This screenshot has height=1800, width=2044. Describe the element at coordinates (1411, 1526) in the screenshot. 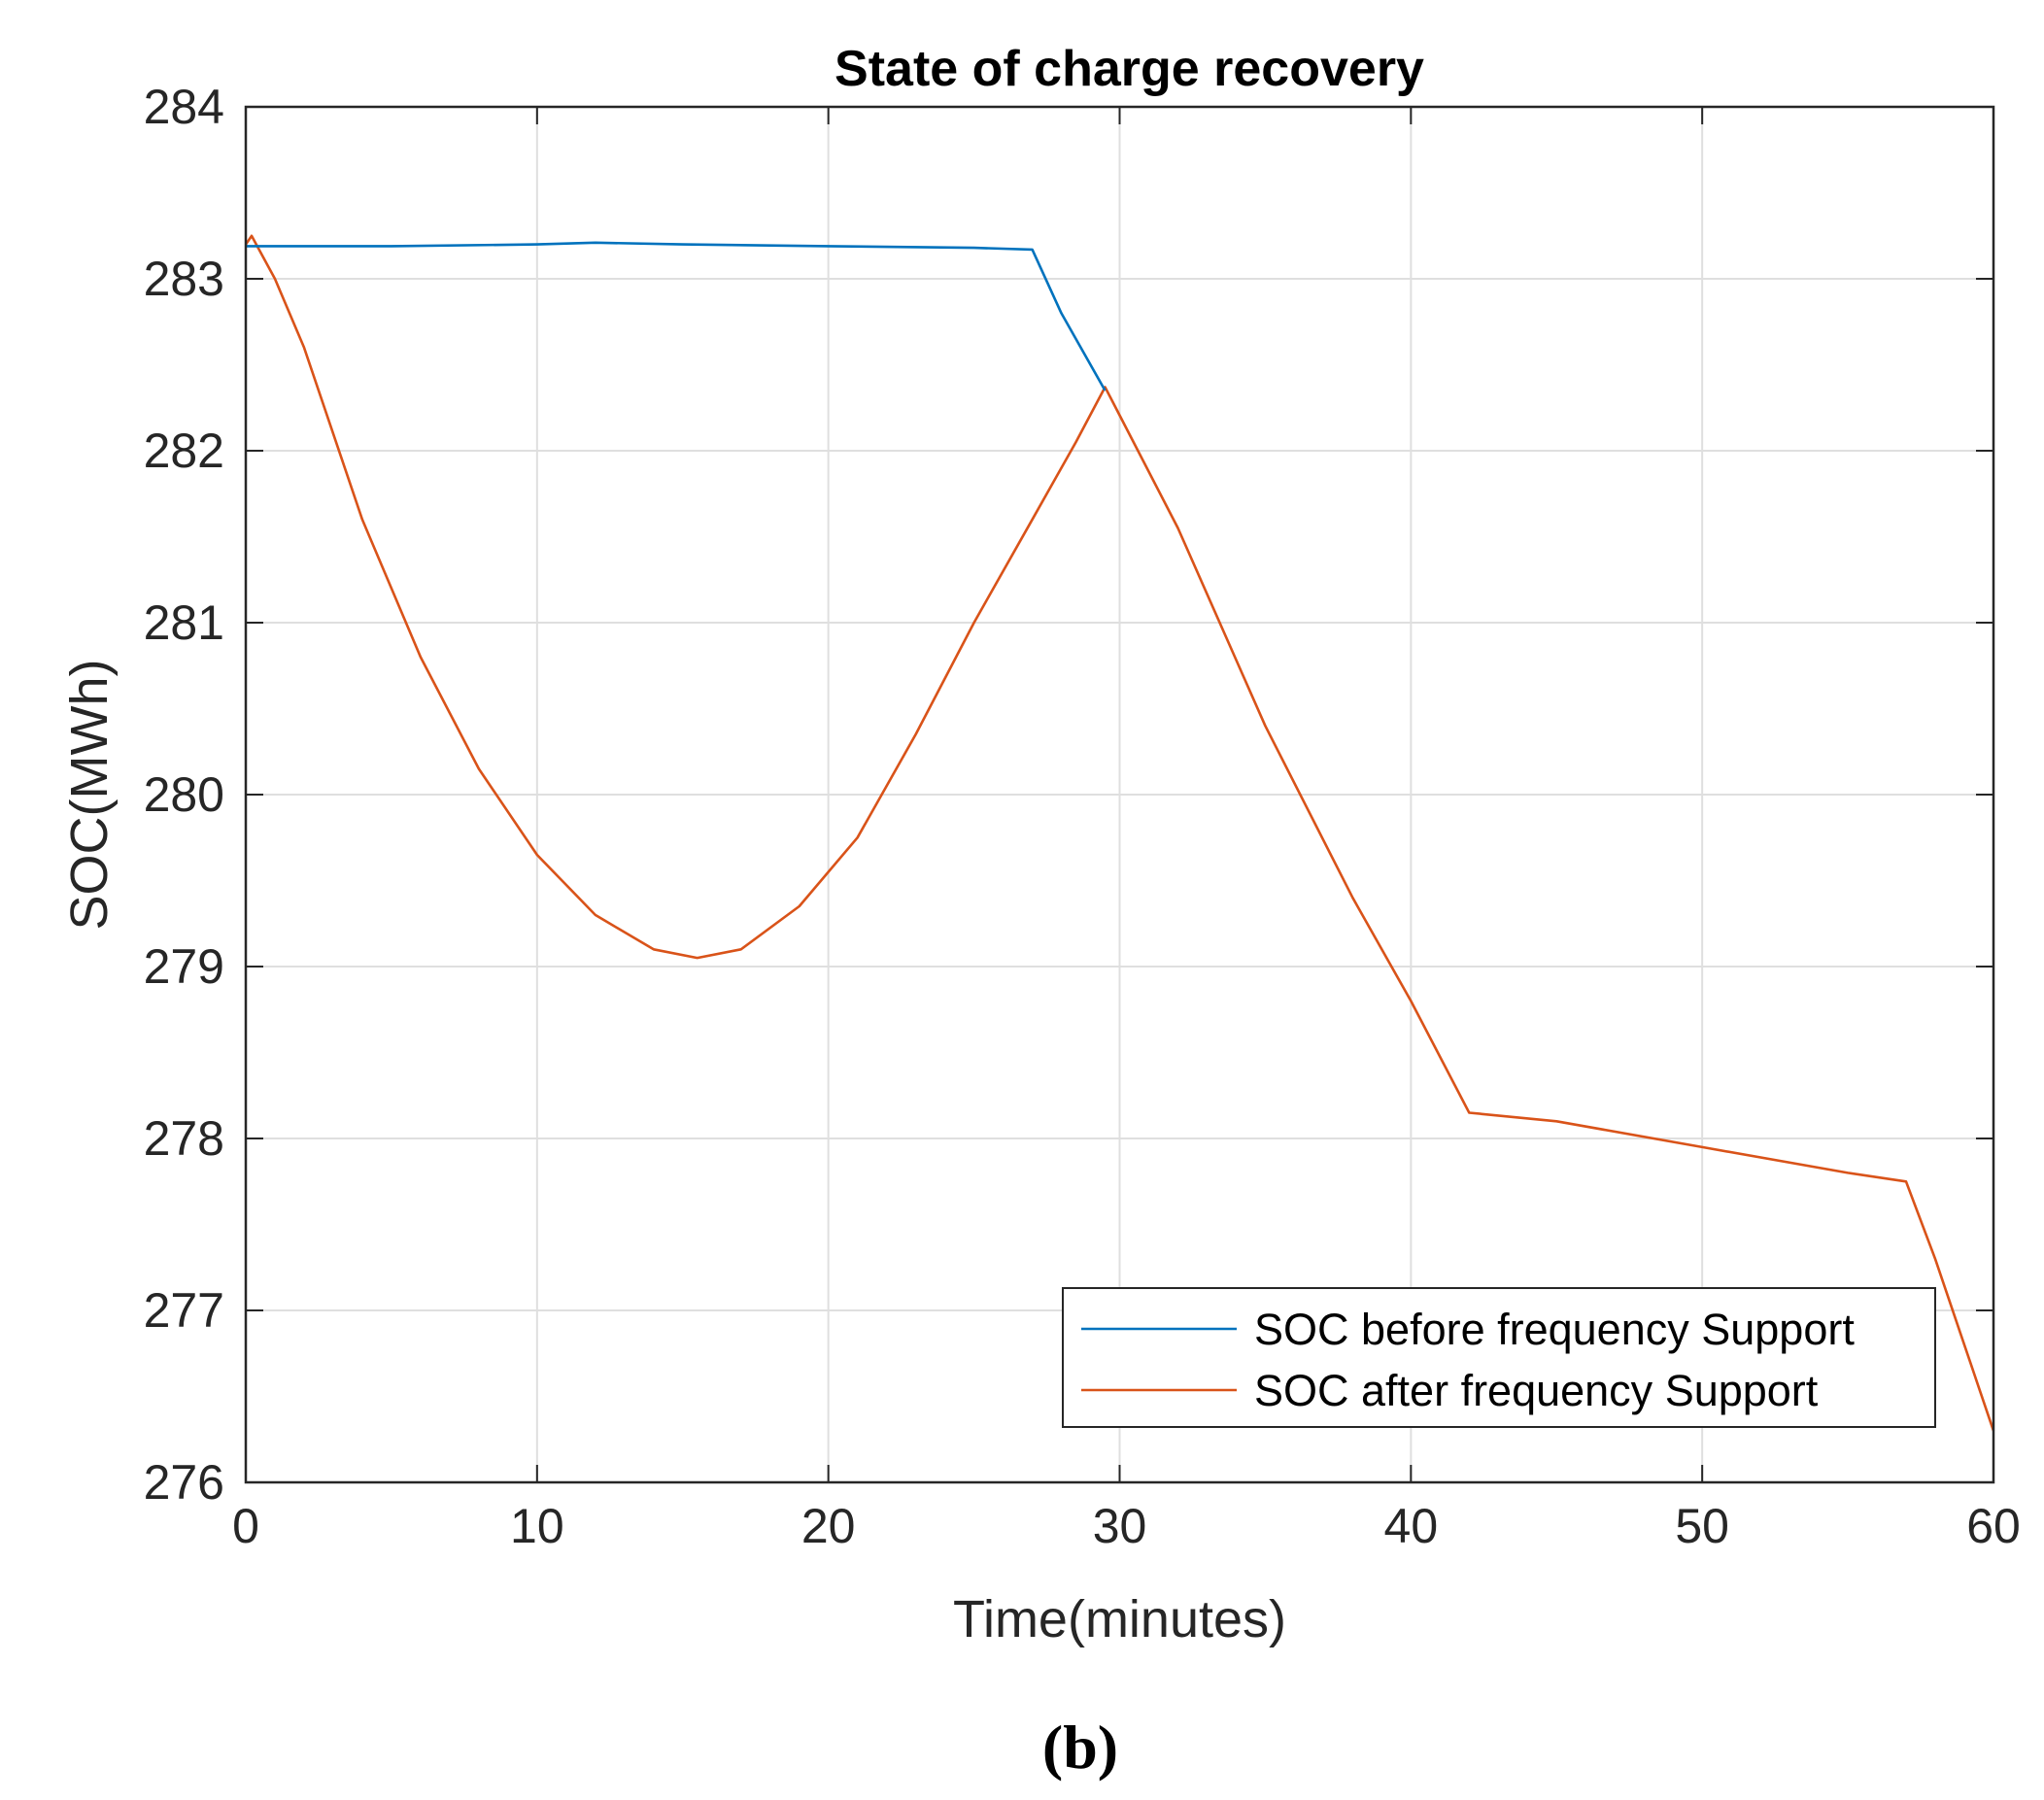

I see `x-tick-label: 40` at that location.